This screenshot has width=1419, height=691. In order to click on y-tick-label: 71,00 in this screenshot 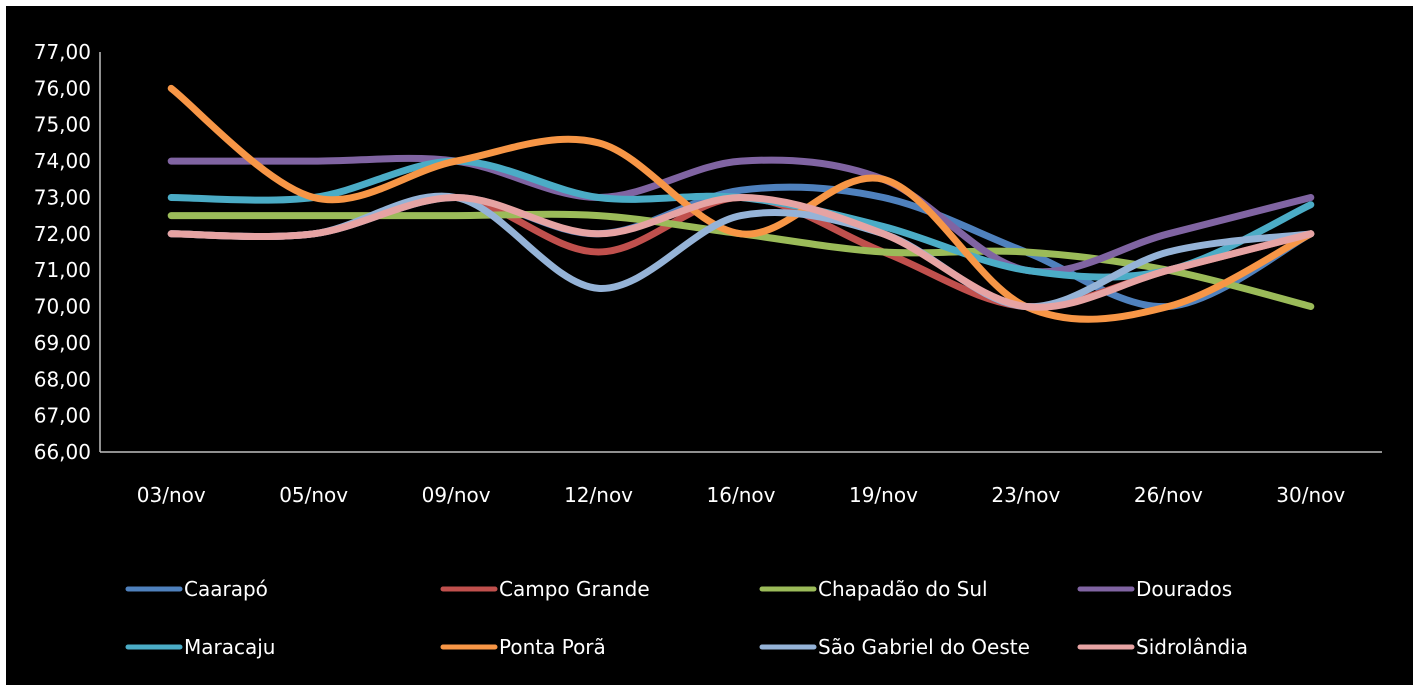, I will do `click(62, 270)`.